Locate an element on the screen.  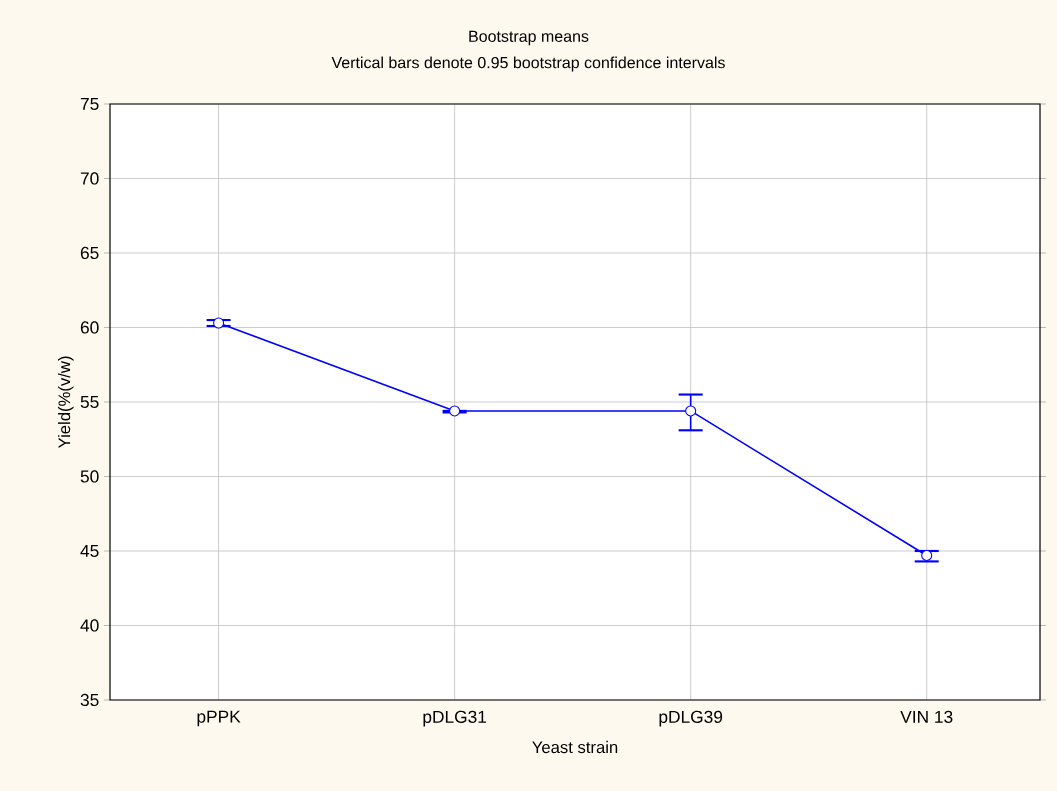
x-tick-label: VIN 13 is located at coordinates (926, 716).